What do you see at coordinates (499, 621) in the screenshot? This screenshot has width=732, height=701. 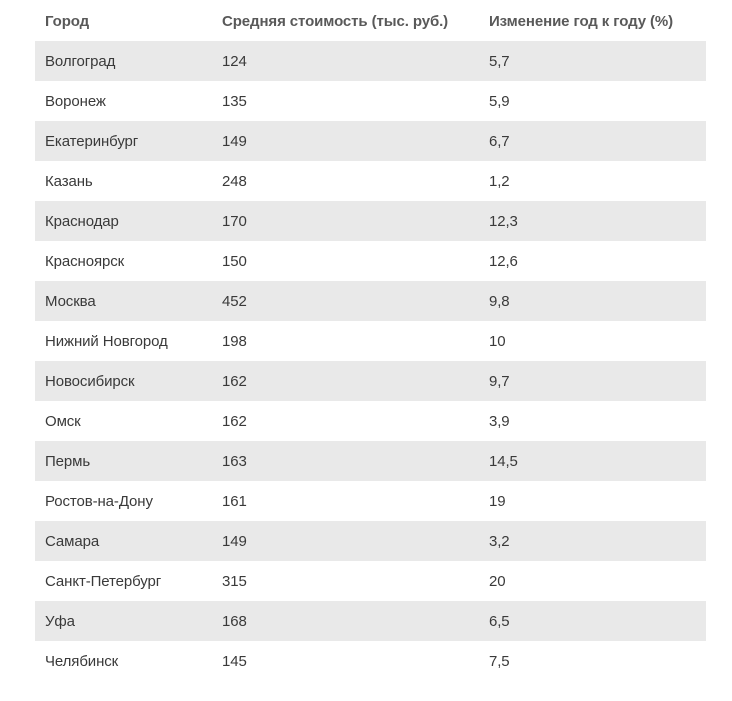 I see `cell-change: 6,5` at bounding box center [499, 621].